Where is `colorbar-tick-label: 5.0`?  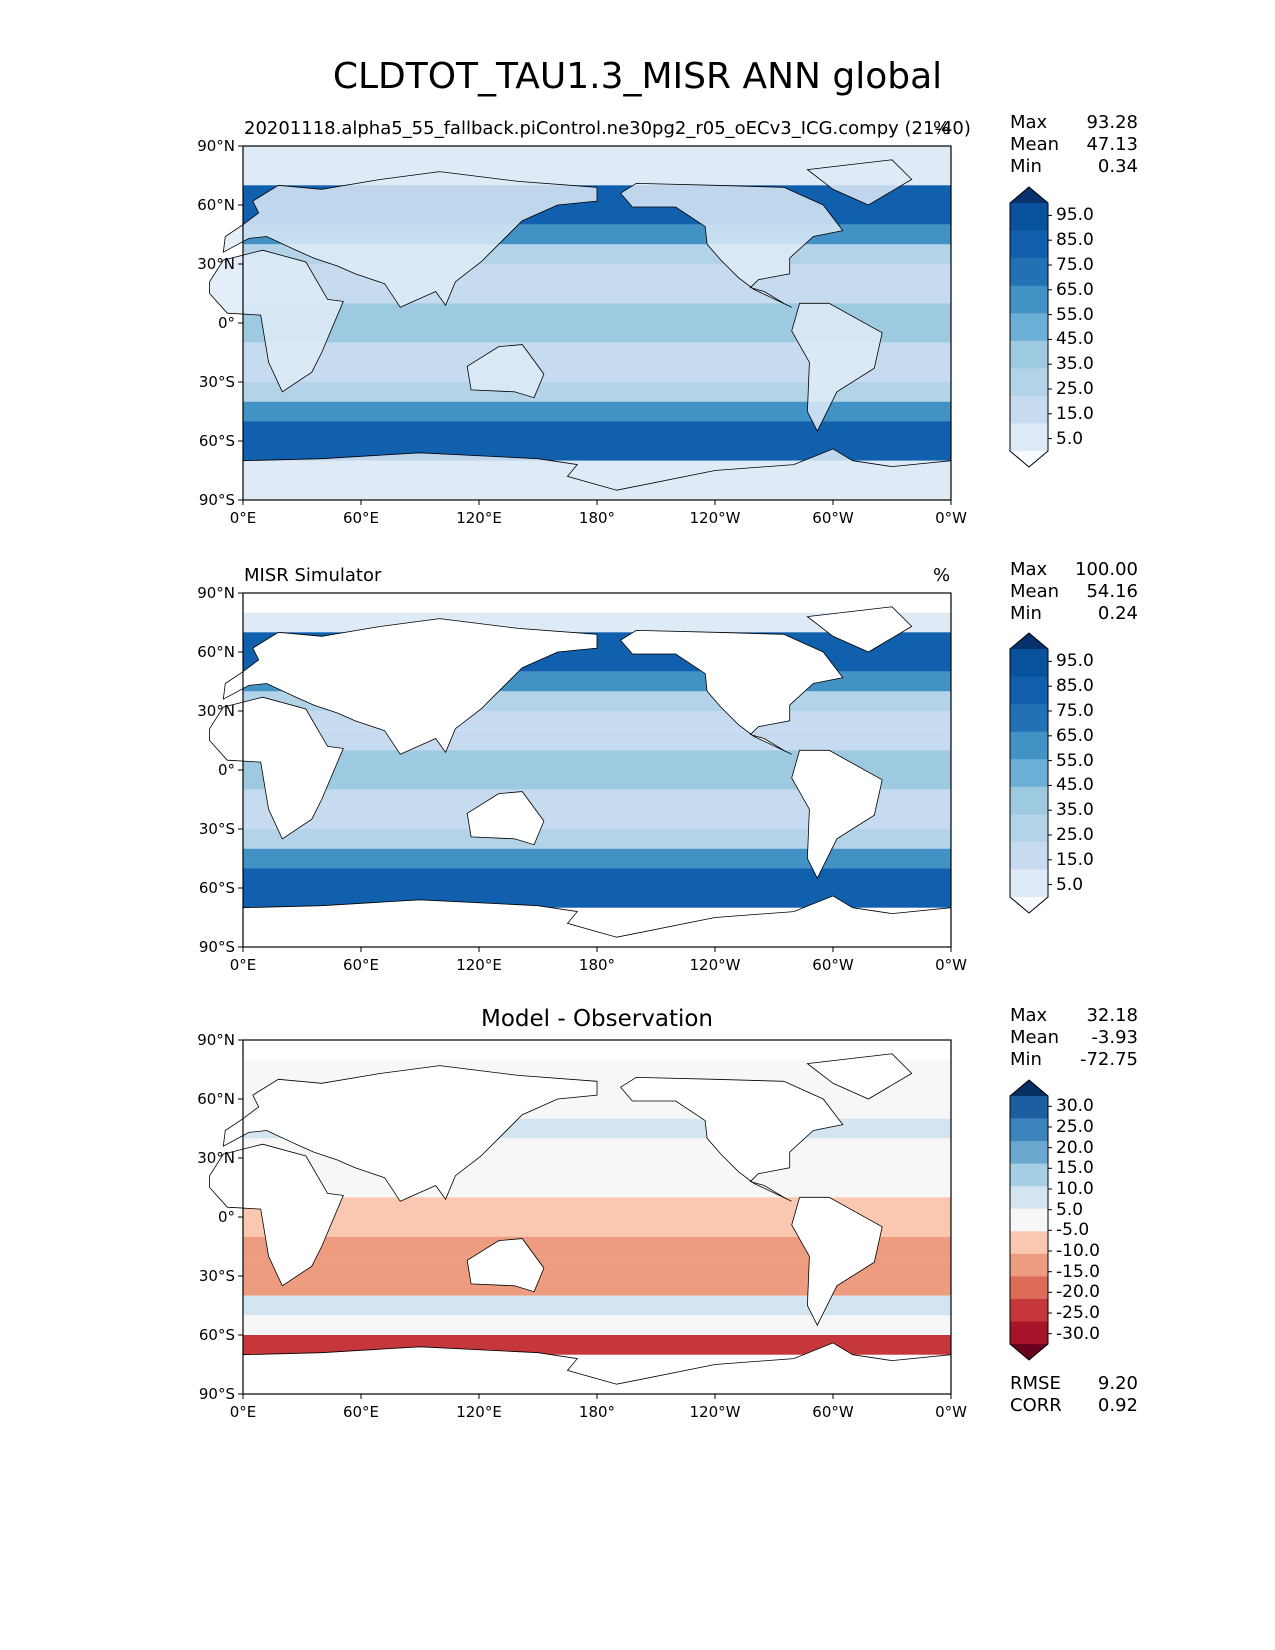
colorbar-tick-label: 5.0 is located at coordinates (1070, 438).